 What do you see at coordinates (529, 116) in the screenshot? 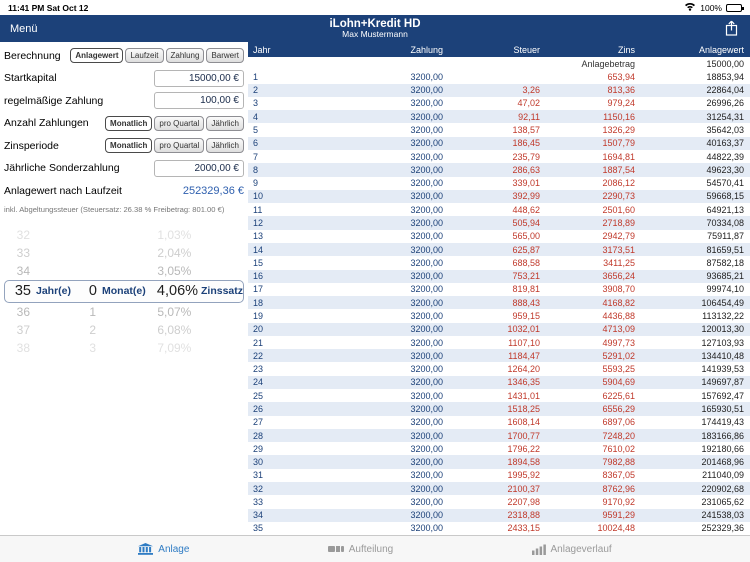
I see `cell-steuer: 92,11` at bounding box center [529, 116].